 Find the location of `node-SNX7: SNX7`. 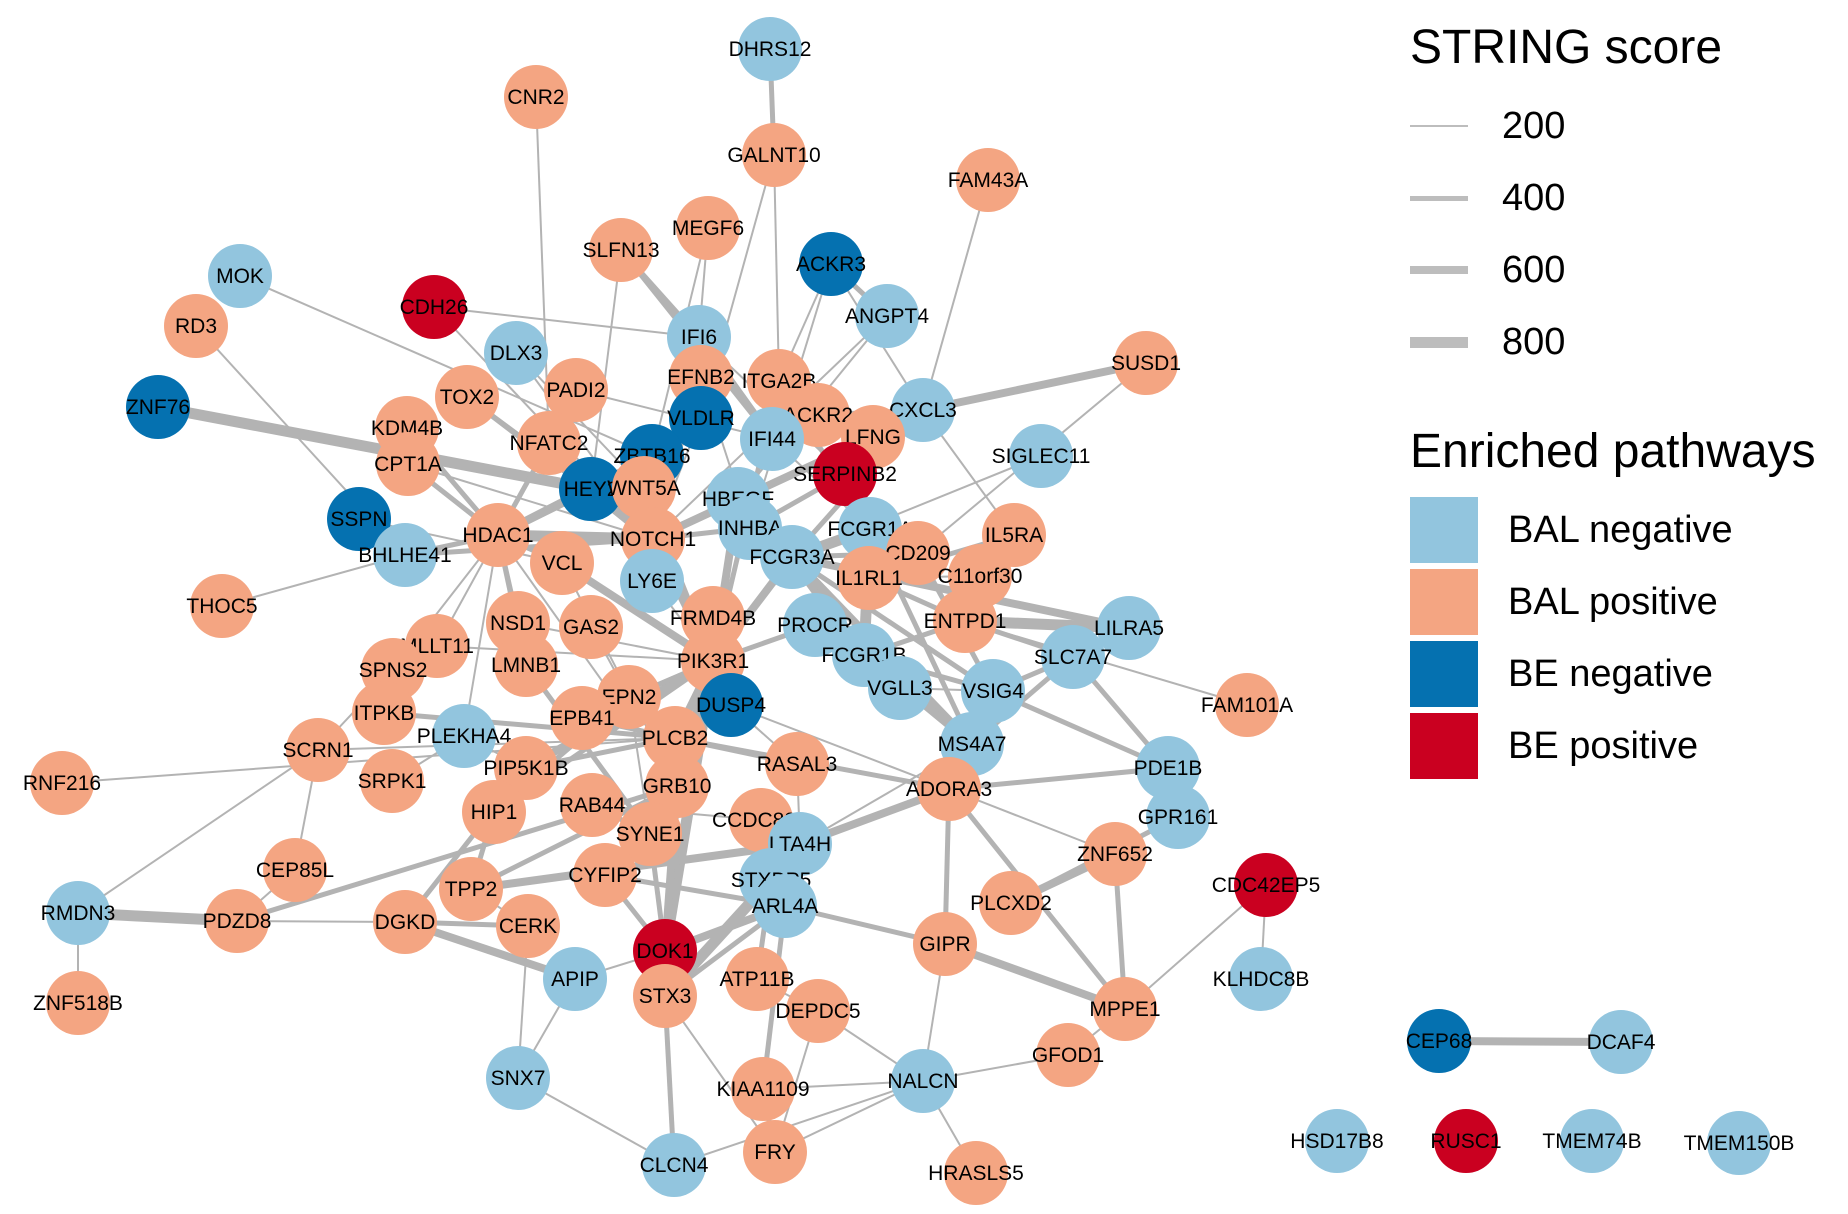

node-SNX7: SNX7 is located at coordinates (518, 1078).